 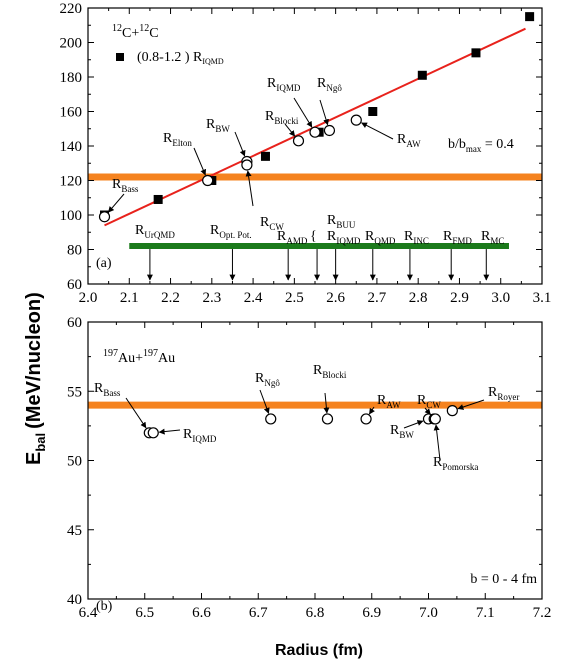 I want to click on arrow-aw, so click(x=377, y=131).